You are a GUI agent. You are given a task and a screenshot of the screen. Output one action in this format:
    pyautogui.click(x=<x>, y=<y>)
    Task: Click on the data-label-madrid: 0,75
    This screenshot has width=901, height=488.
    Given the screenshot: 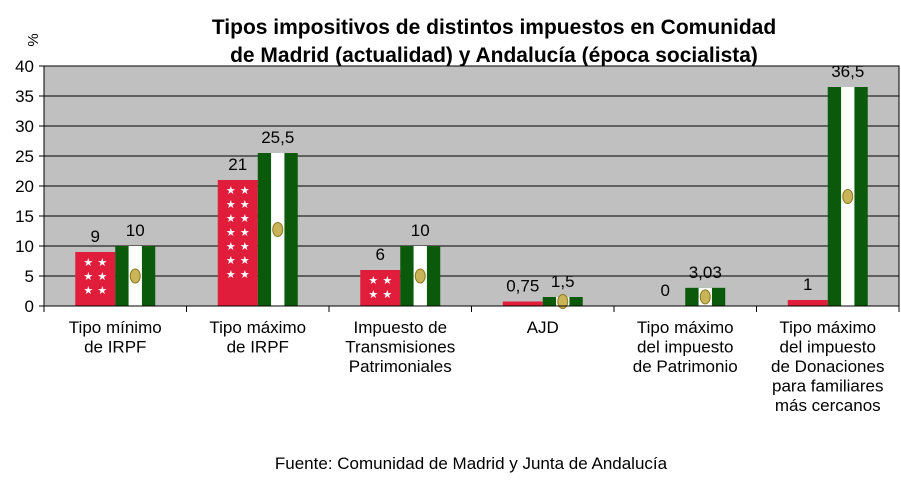 What is the action you would take?
    pyautogui.click(x=522, y=286)
    